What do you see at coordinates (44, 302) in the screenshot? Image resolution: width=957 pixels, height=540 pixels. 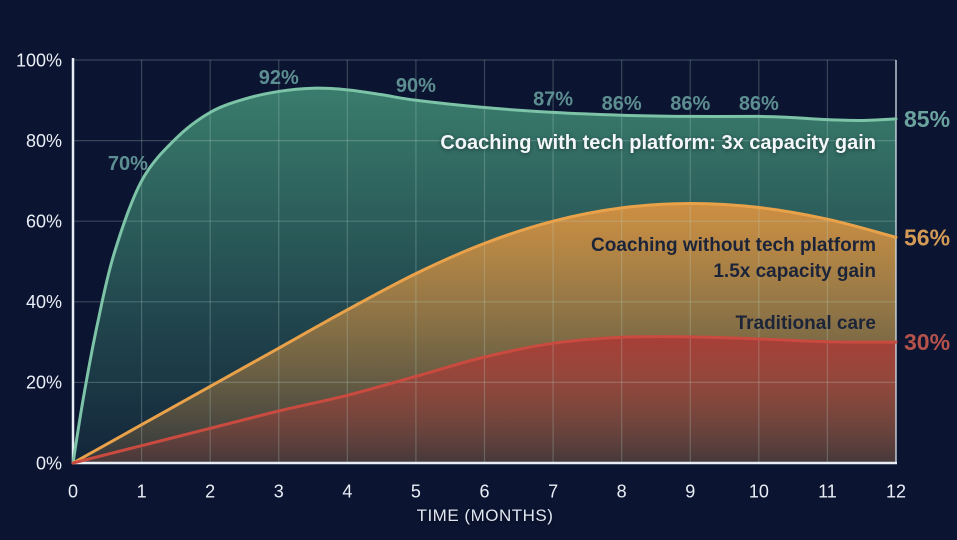 I see `y-tick-label: 40%` at bounding box center [44, 302].